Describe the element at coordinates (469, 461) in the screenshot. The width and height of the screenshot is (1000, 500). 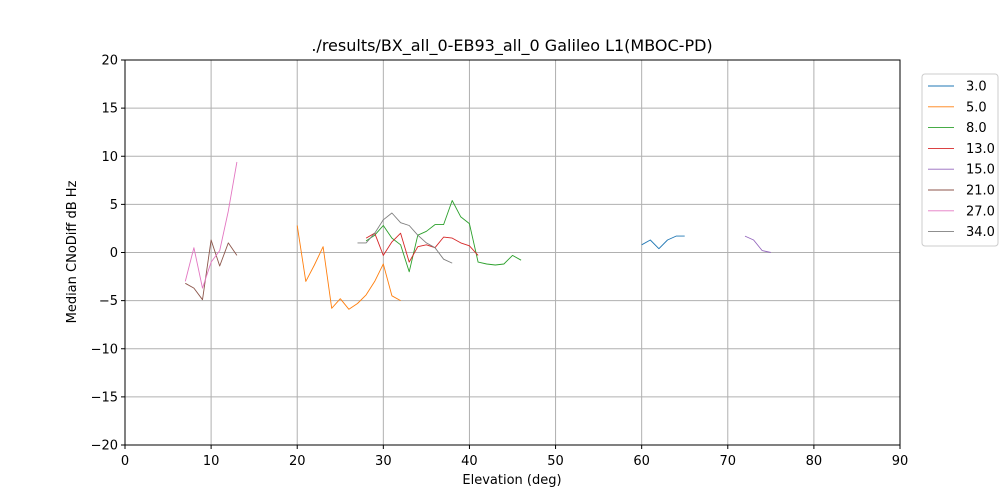
I see `x-tick-label: 40` at that location.